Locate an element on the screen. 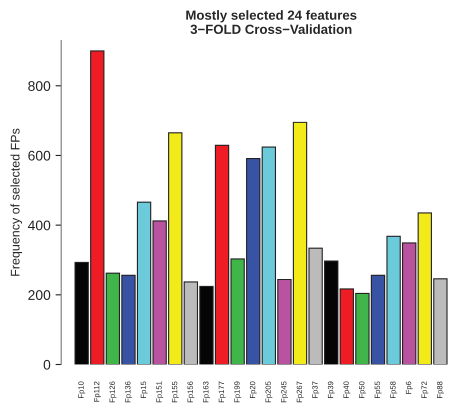  y-axis-title: Frequency of selected FPs is located at coordinates (16, 202).